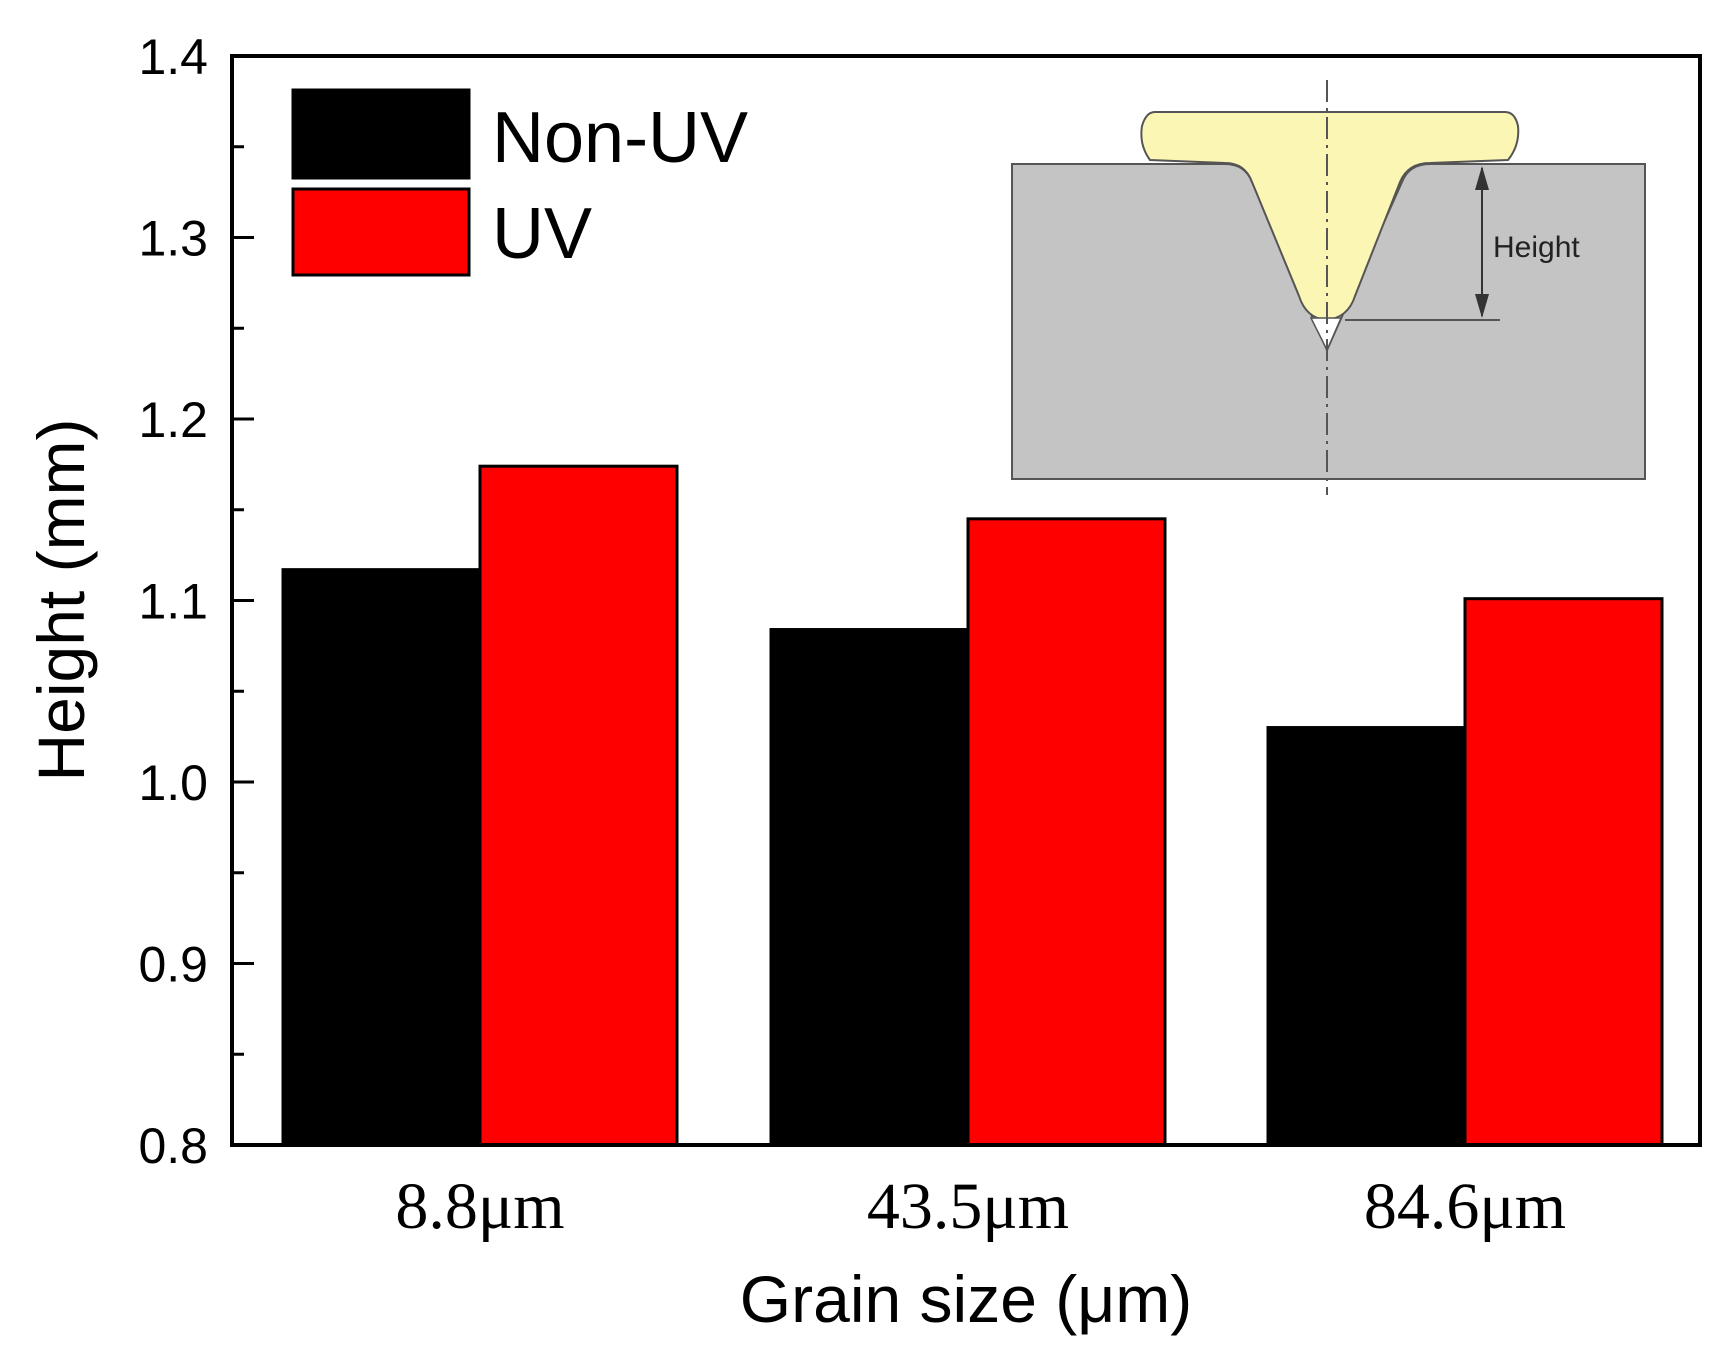 This screenshot has height=1355, width=1727. I want to click on inset-height-label: Height, so click(1536, 247).